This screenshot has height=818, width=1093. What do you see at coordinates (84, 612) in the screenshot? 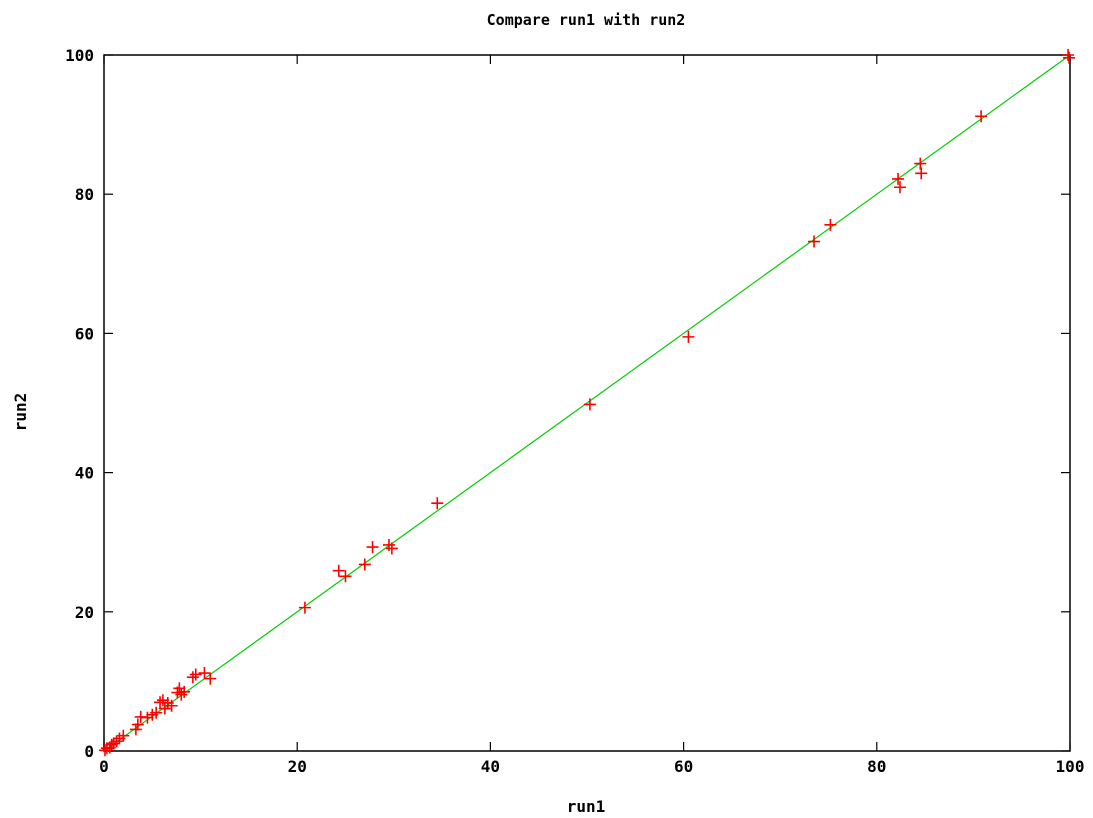
I see `y-tick-label: 20` at bounding box center [84, 612].